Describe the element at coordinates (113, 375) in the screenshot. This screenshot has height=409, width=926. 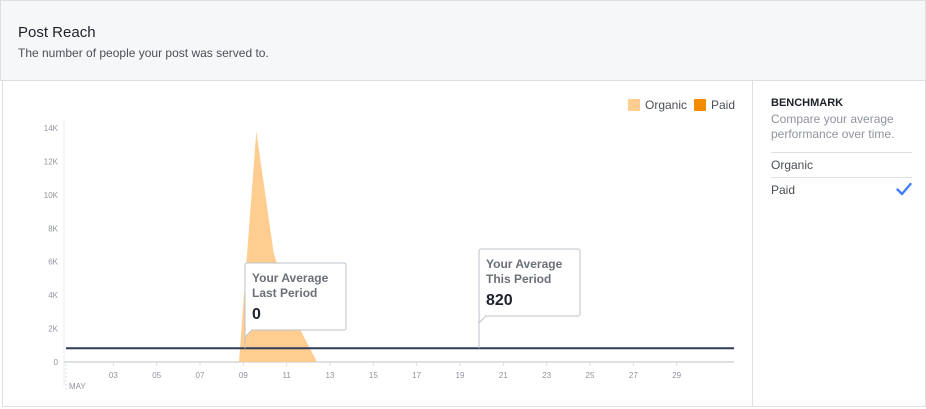
I see `x-tick-label: 03` at that location.